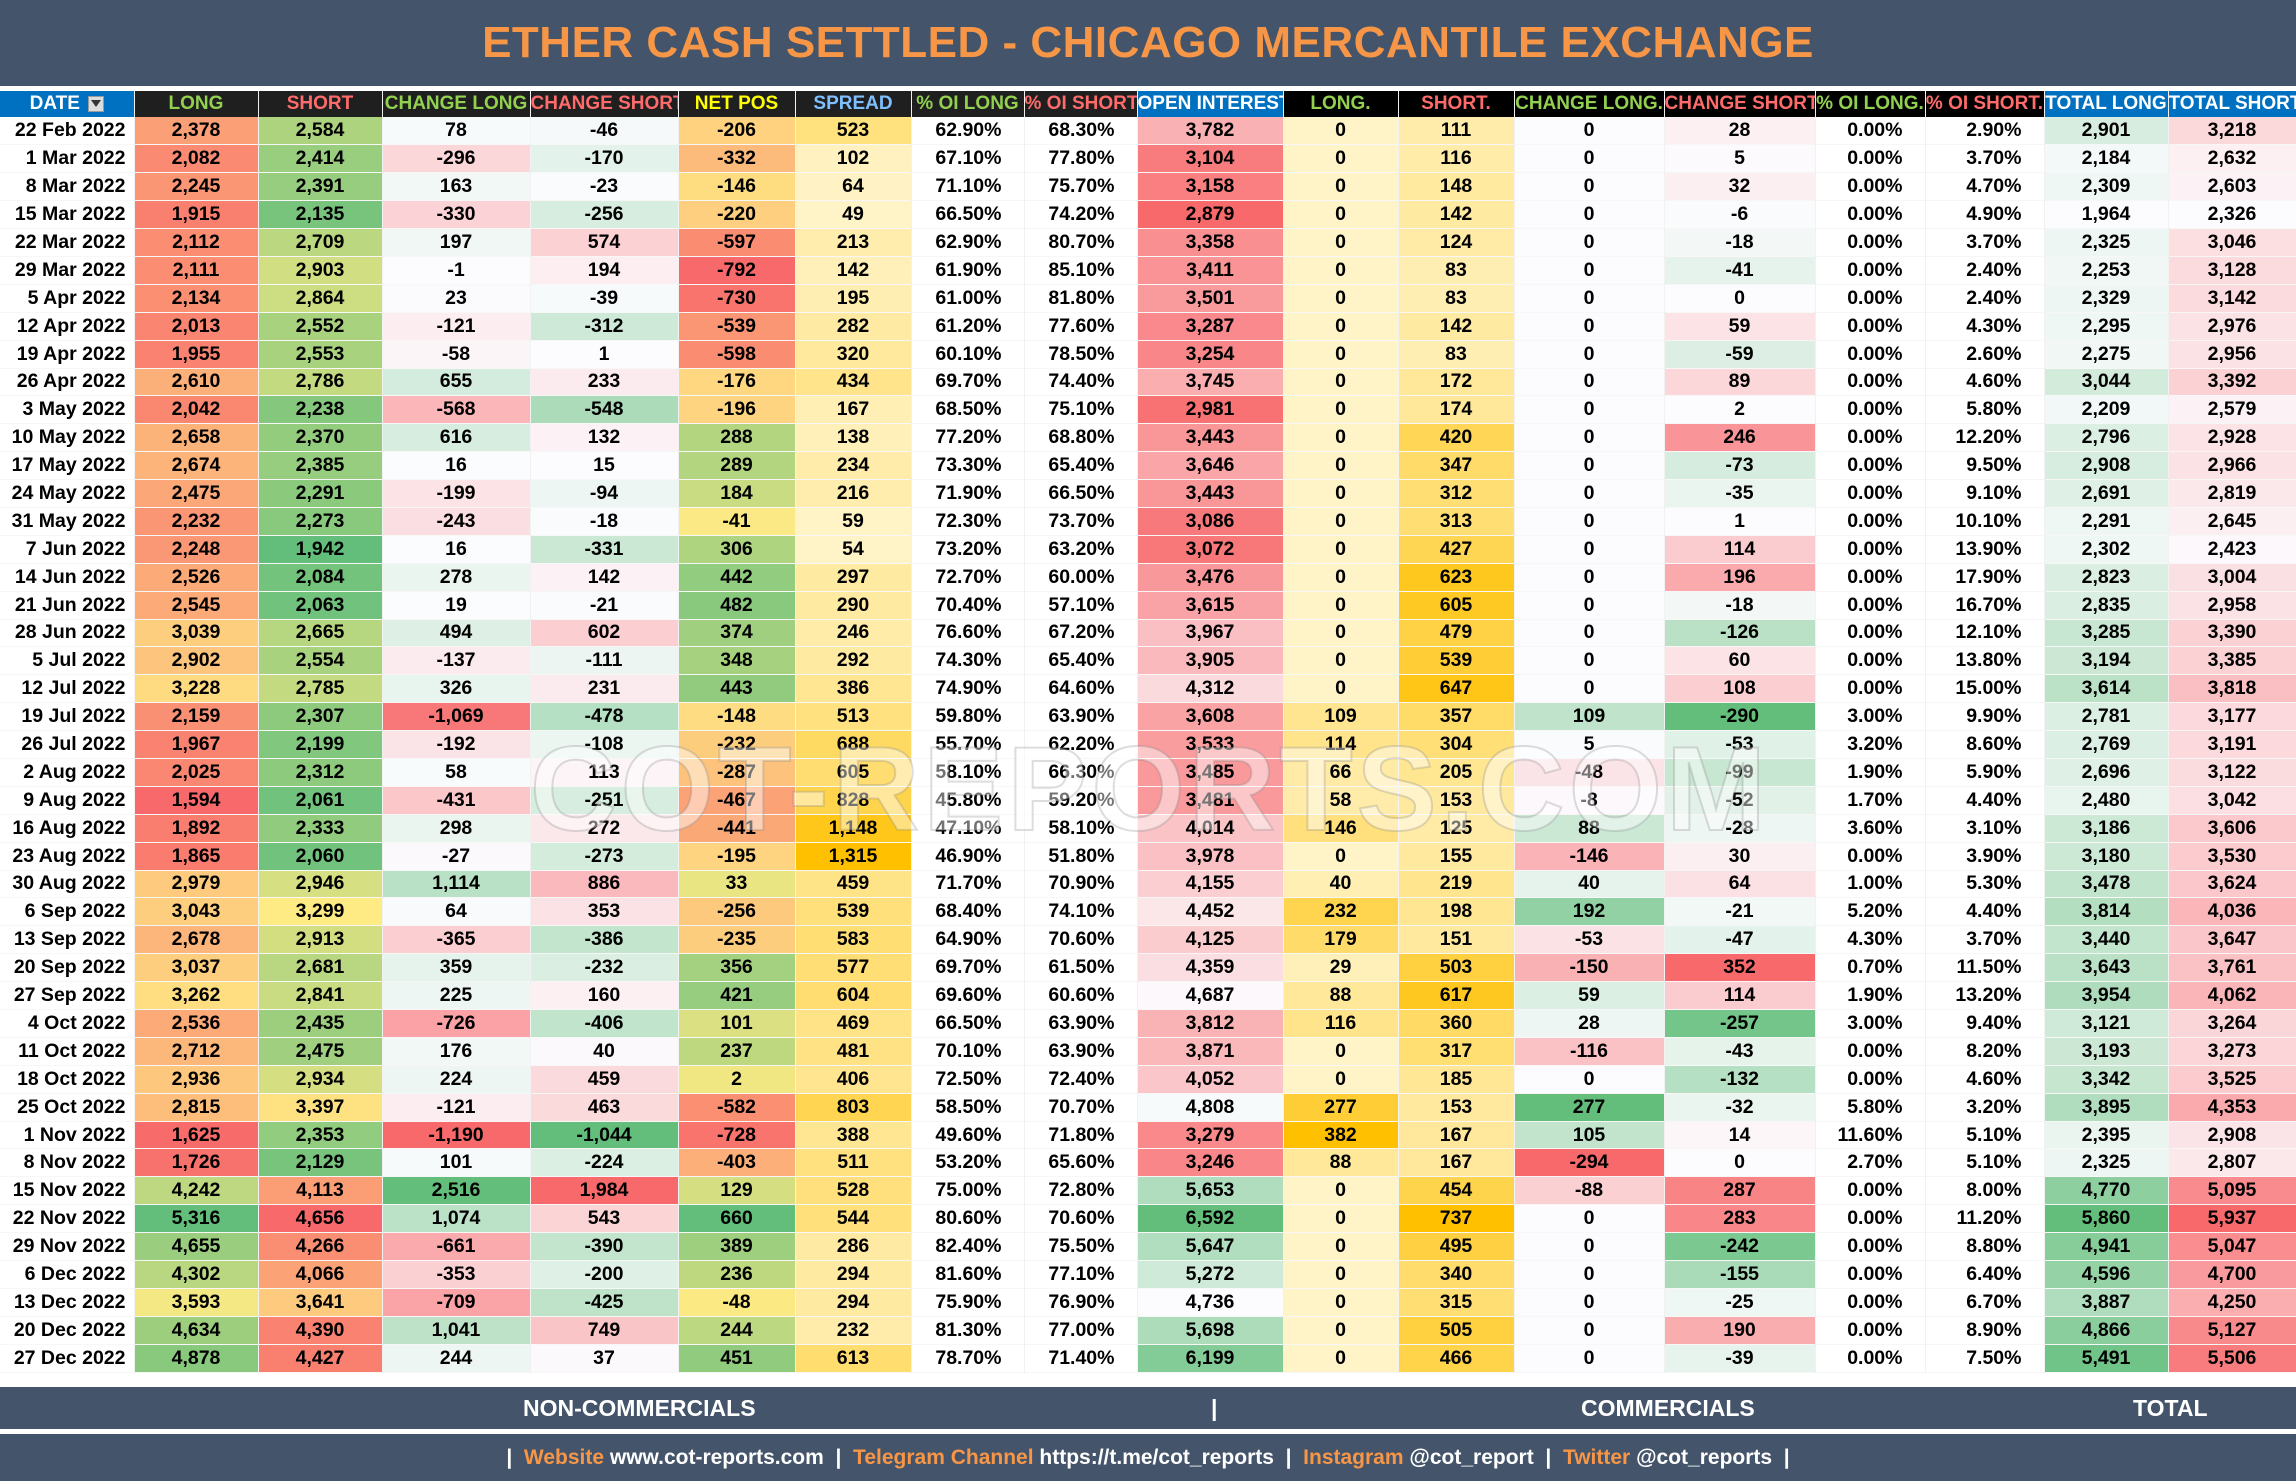 Image resolution: width=2296 pixels, height=1481 pixels. Describe the element at coordinates (853, 716) in the screenshot. I see `cell-spread: 513` at that location.